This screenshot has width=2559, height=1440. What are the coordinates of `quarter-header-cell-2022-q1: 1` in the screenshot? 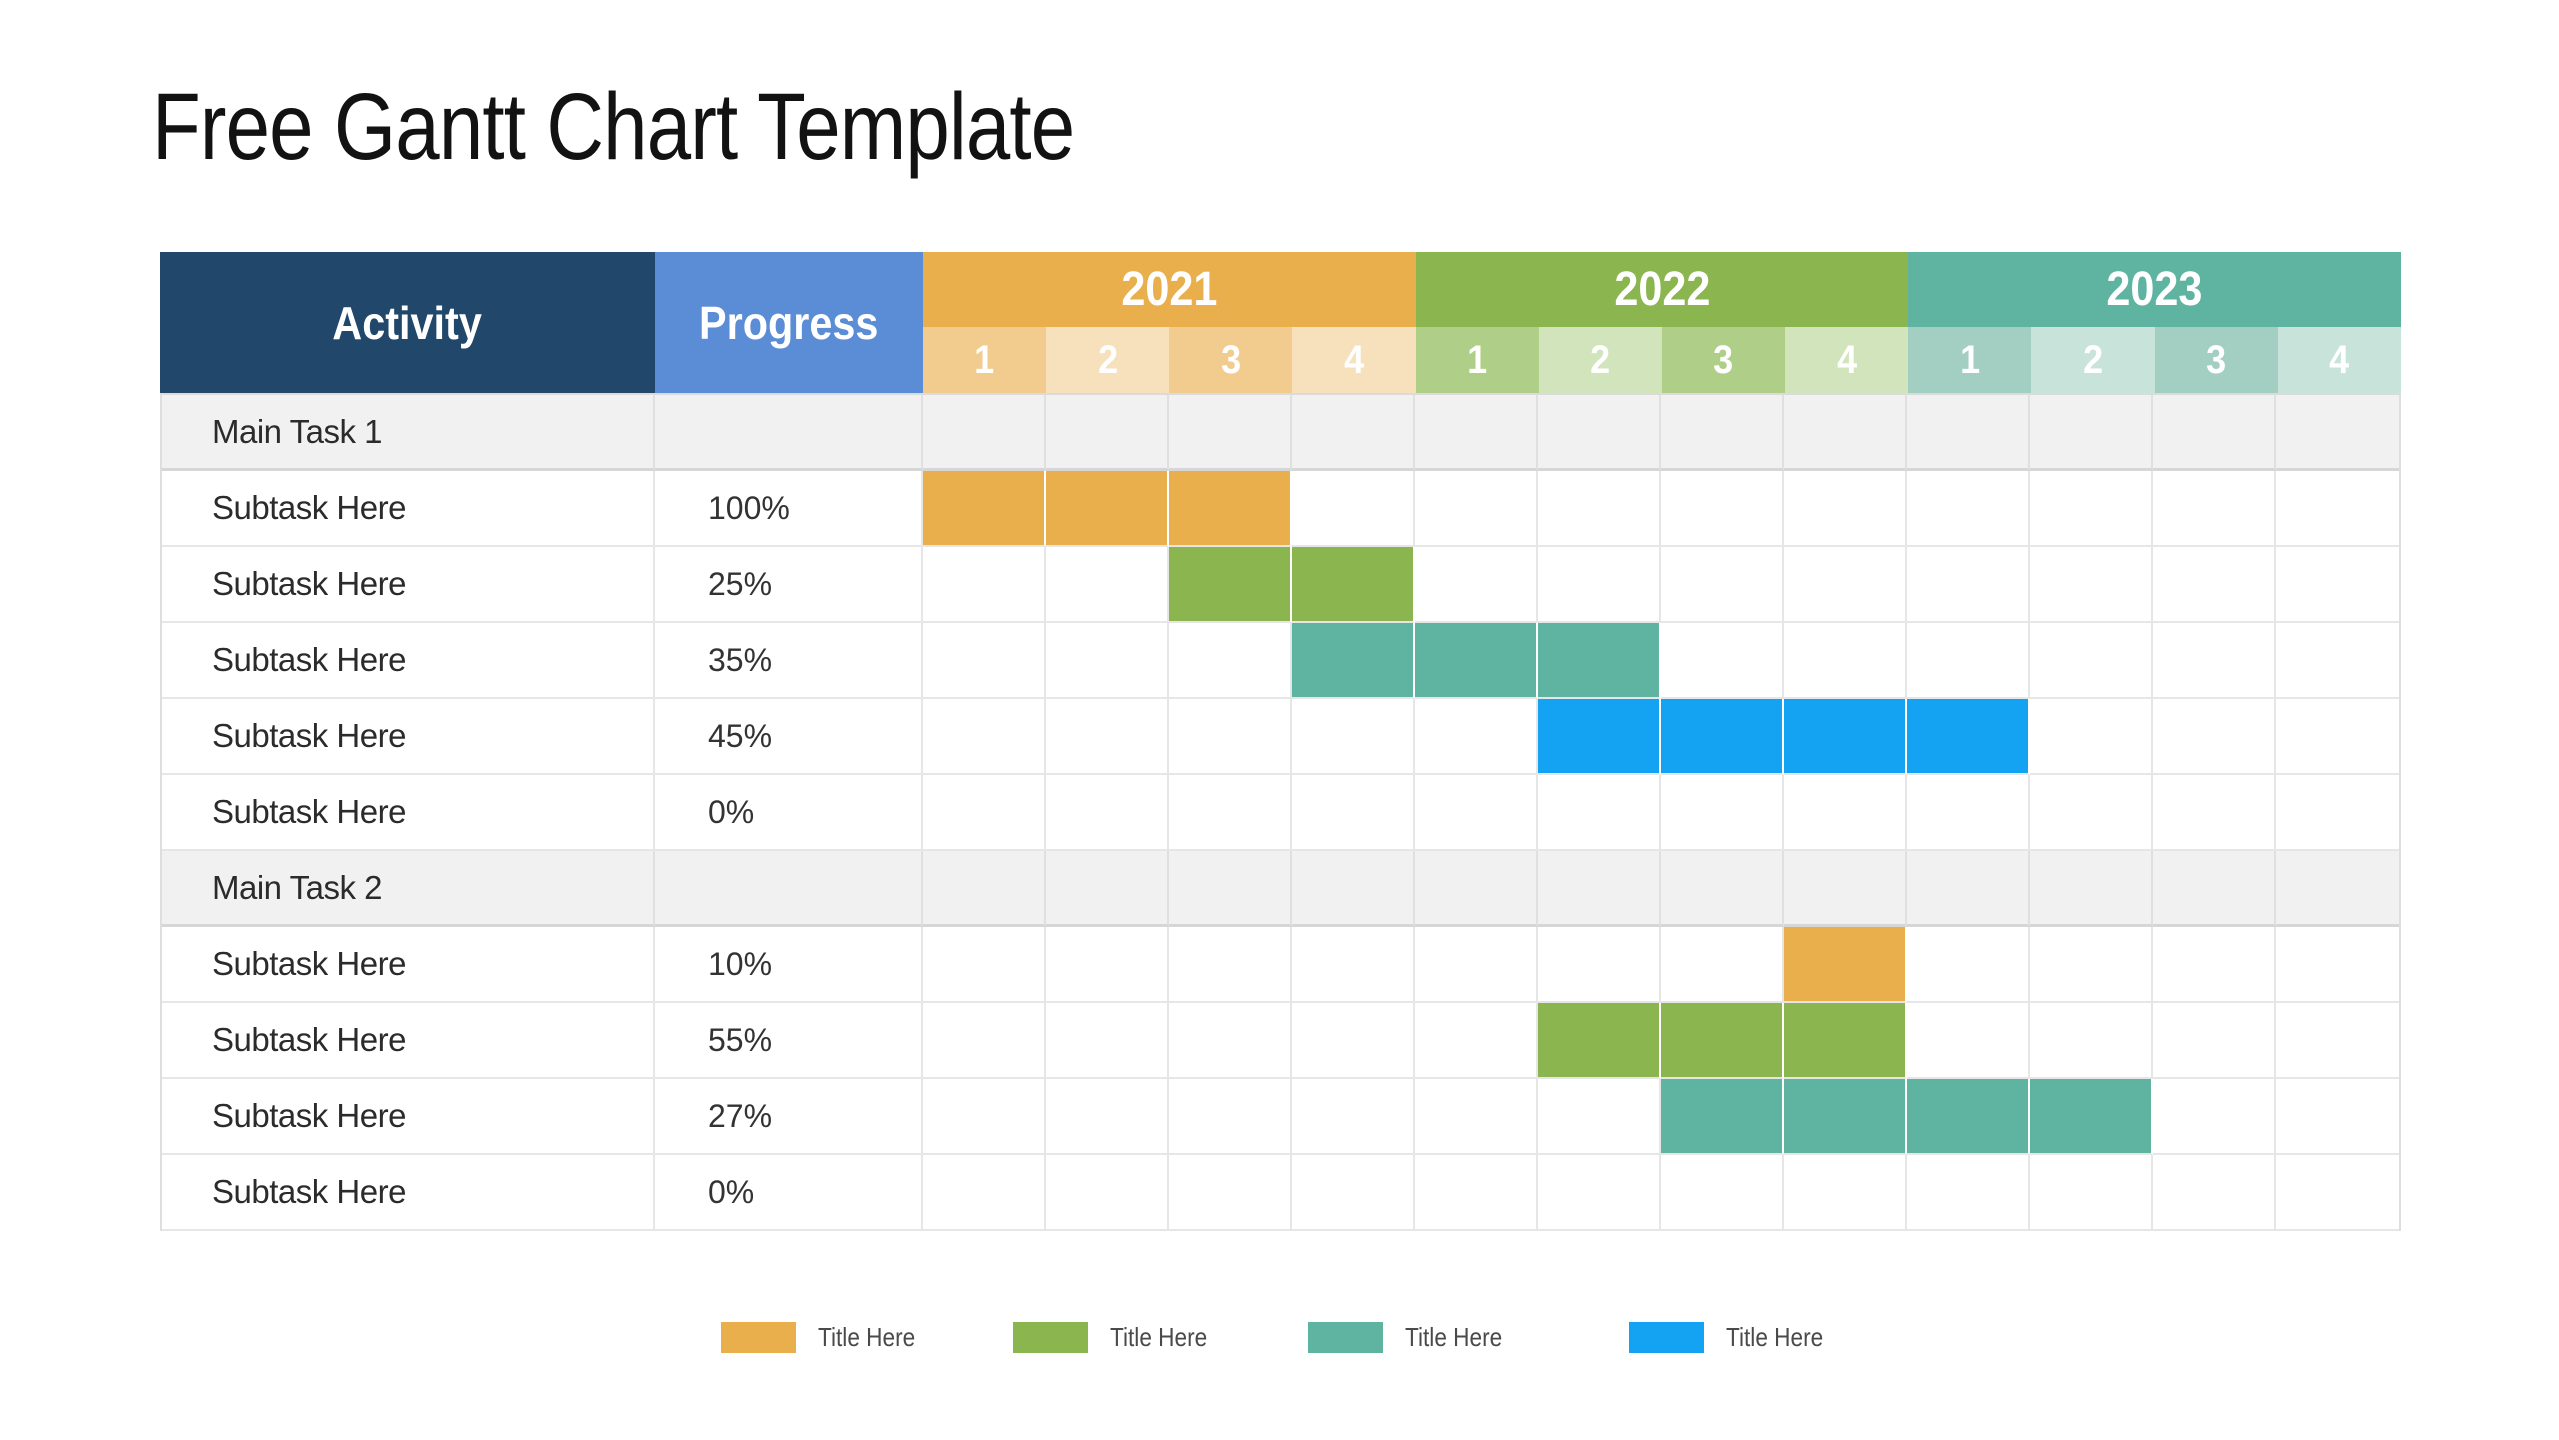 It's located at (1477, 360).